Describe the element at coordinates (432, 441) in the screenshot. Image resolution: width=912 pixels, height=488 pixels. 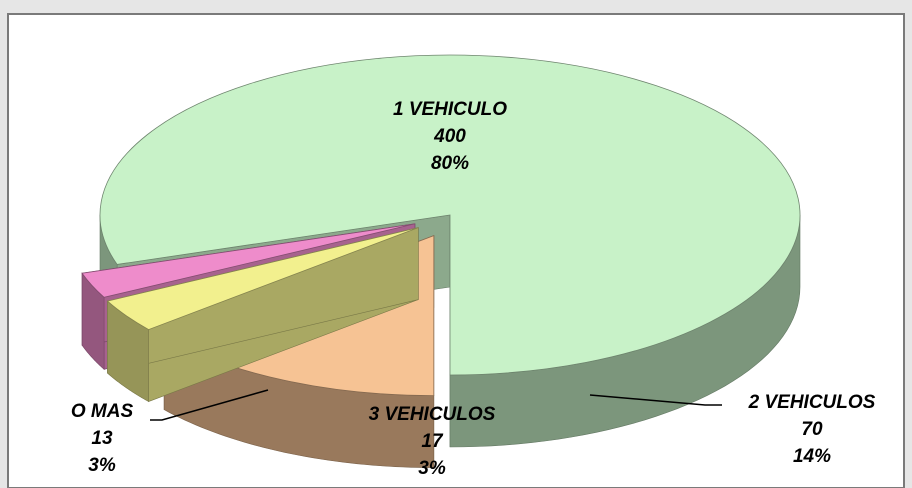
I see `label-count: 17` at that location.